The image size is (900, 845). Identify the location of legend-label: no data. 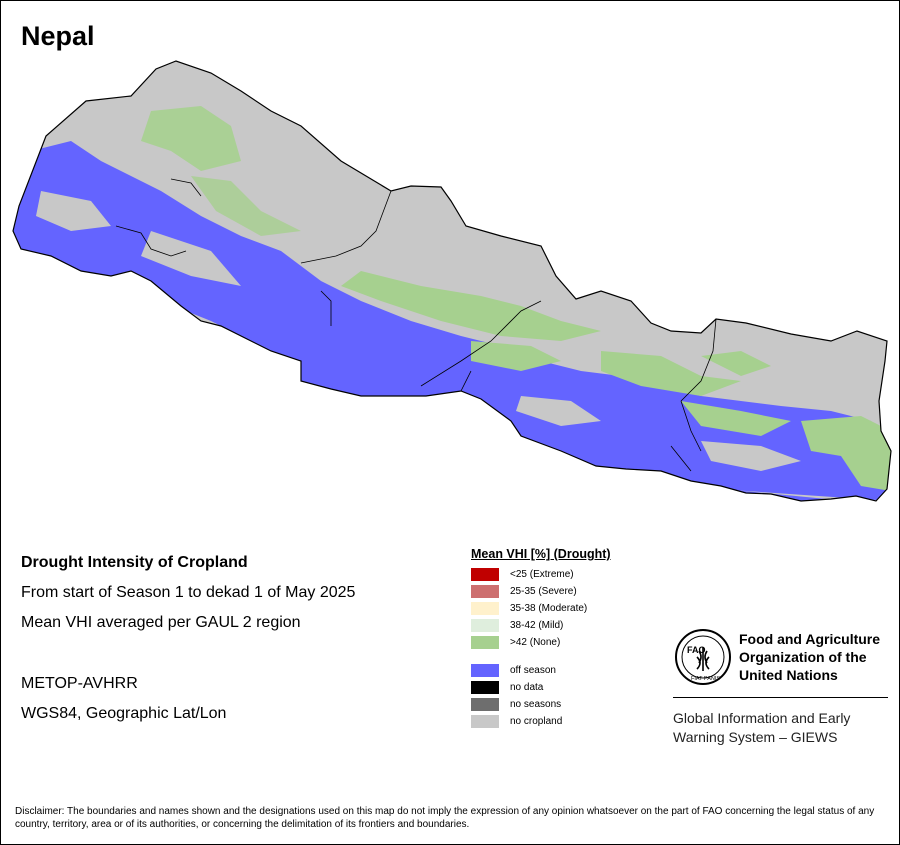
(527, 687).